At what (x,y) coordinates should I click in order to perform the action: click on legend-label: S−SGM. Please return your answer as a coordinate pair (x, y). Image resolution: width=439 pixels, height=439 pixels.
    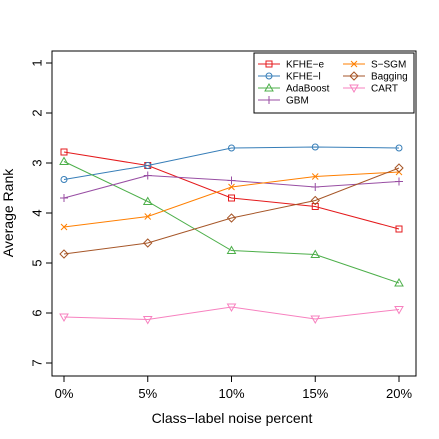
    Looking at the image, I should click on (388, 65).